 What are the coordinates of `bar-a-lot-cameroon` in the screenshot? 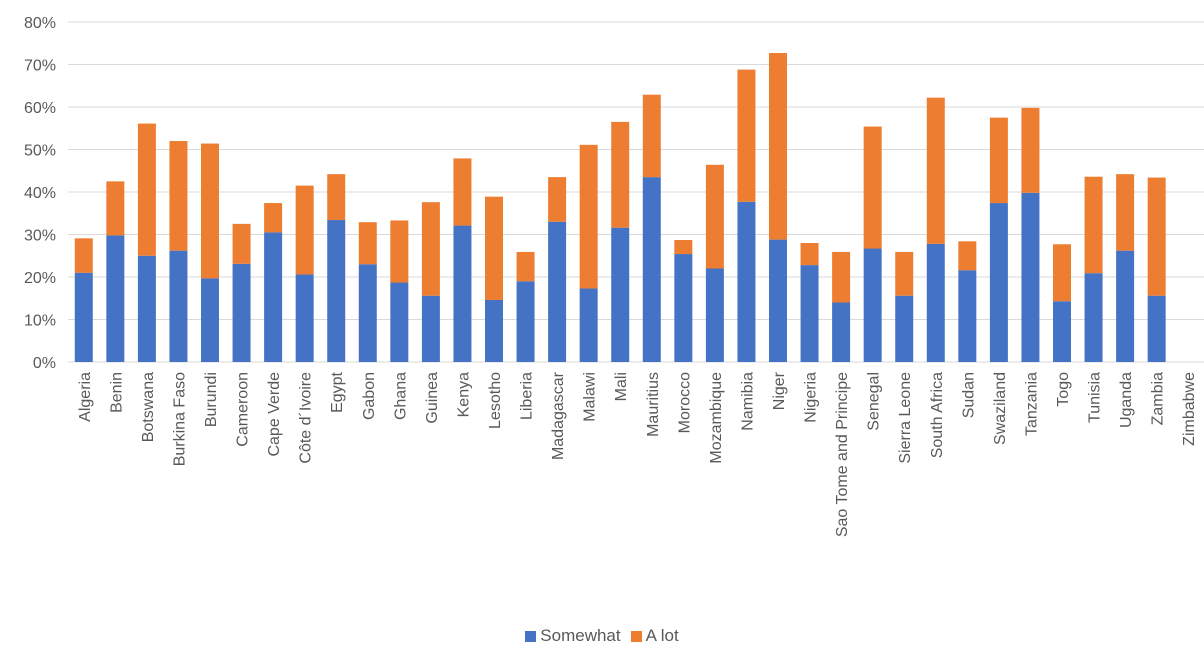 It's located at (241, 243).